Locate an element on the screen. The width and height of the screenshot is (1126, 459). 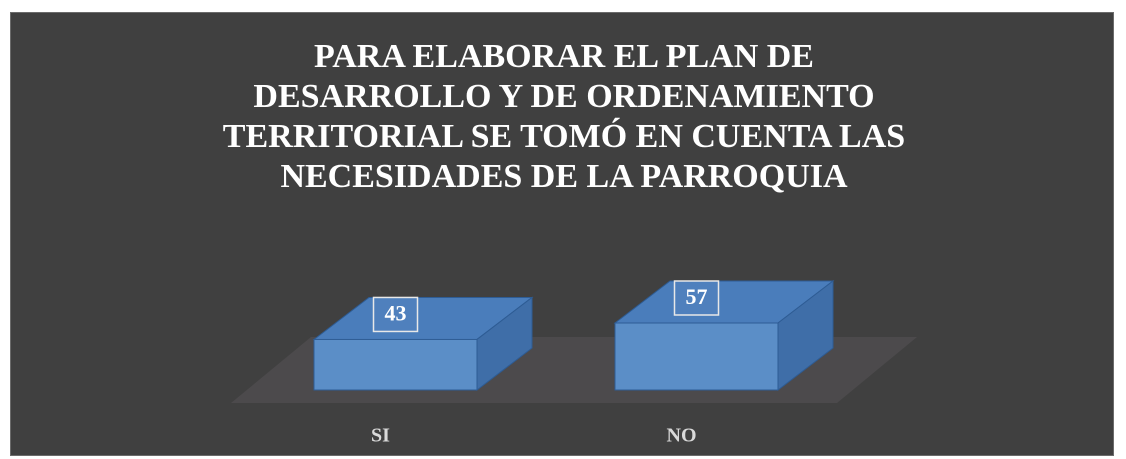
x-tick-label: NO is located at coordinates (682, 436).